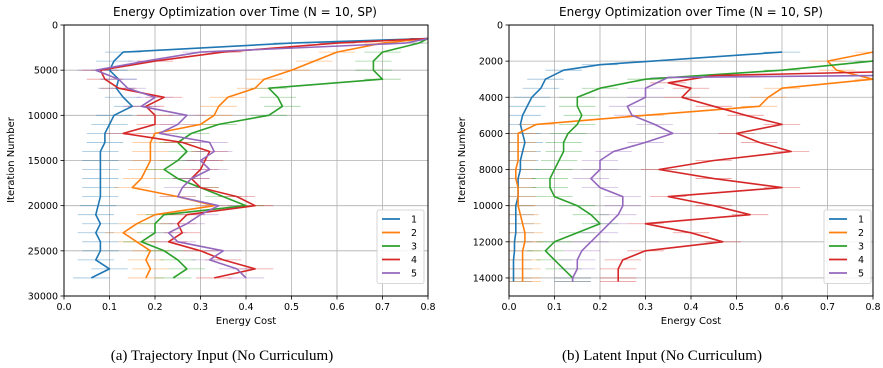 The width and height of the screenshot is (883, 368). I want to click on y-tick-label: 15000, so click(43, 161).